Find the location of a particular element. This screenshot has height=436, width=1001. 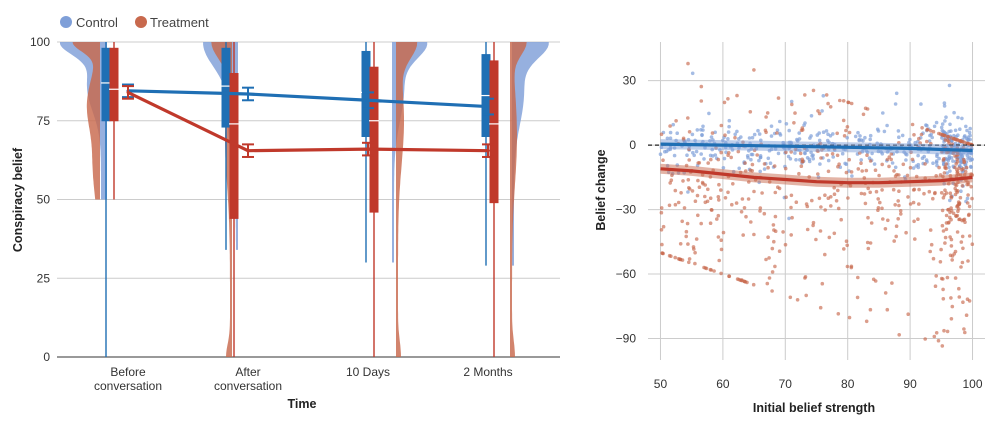

trend-treatment-line is located at coordinates (816, 176).